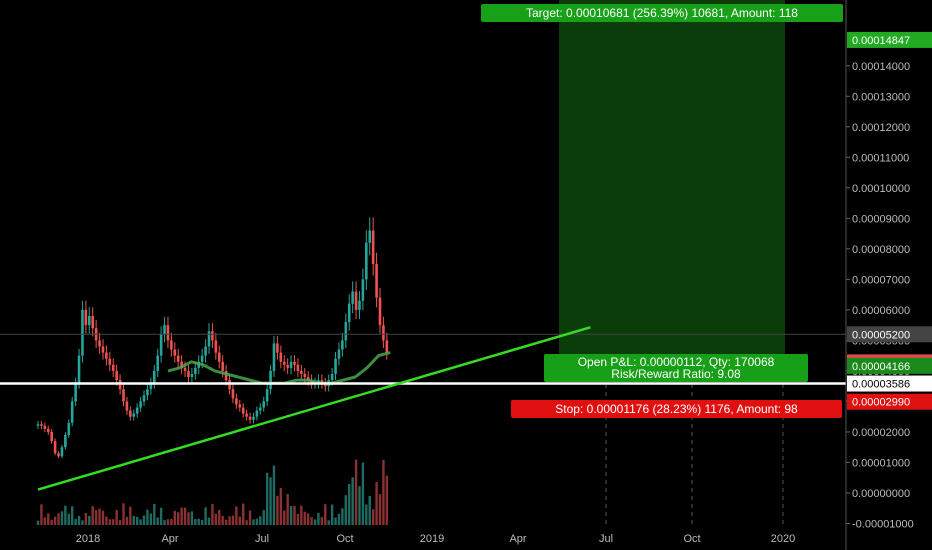 The height and width of the screenshot is (550, 932). Describe the element at coordinates (881, 67) in the screenshot. I see `y-tick-label: 0.00014000` at that location.